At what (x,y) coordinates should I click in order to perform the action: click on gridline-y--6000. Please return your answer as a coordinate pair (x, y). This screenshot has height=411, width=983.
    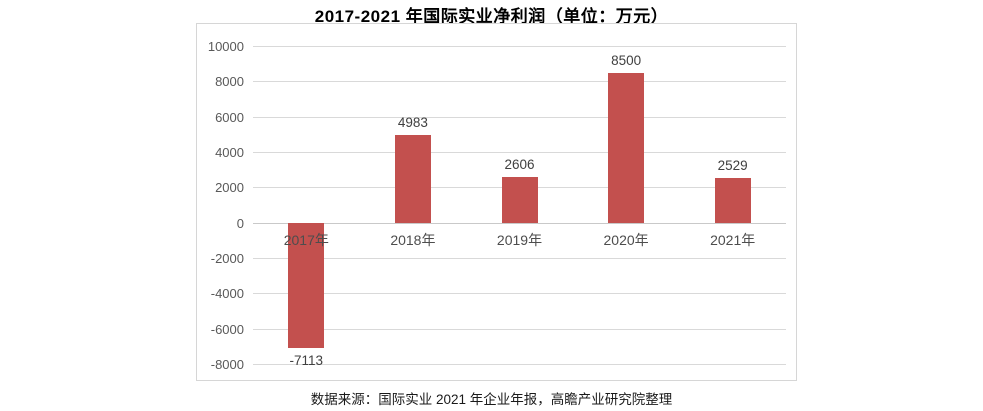
    Looking at the image, I should click on (519, 329).